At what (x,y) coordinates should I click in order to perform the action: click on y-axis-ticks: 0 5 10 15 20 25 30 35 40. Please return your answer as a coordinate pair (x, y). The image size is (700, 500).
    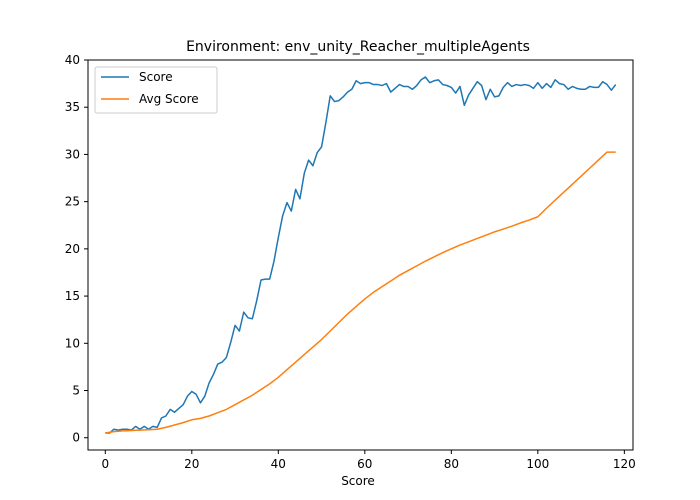
    Looking at the image, I should click on (76, 249).